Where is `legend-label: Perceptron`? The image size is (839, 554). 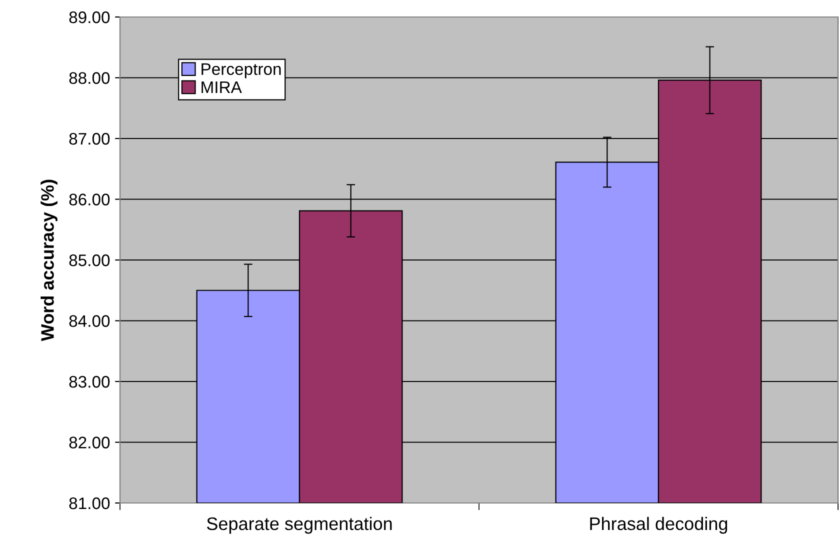
legend-label: Perceptron is located at coordinates (241, 70).